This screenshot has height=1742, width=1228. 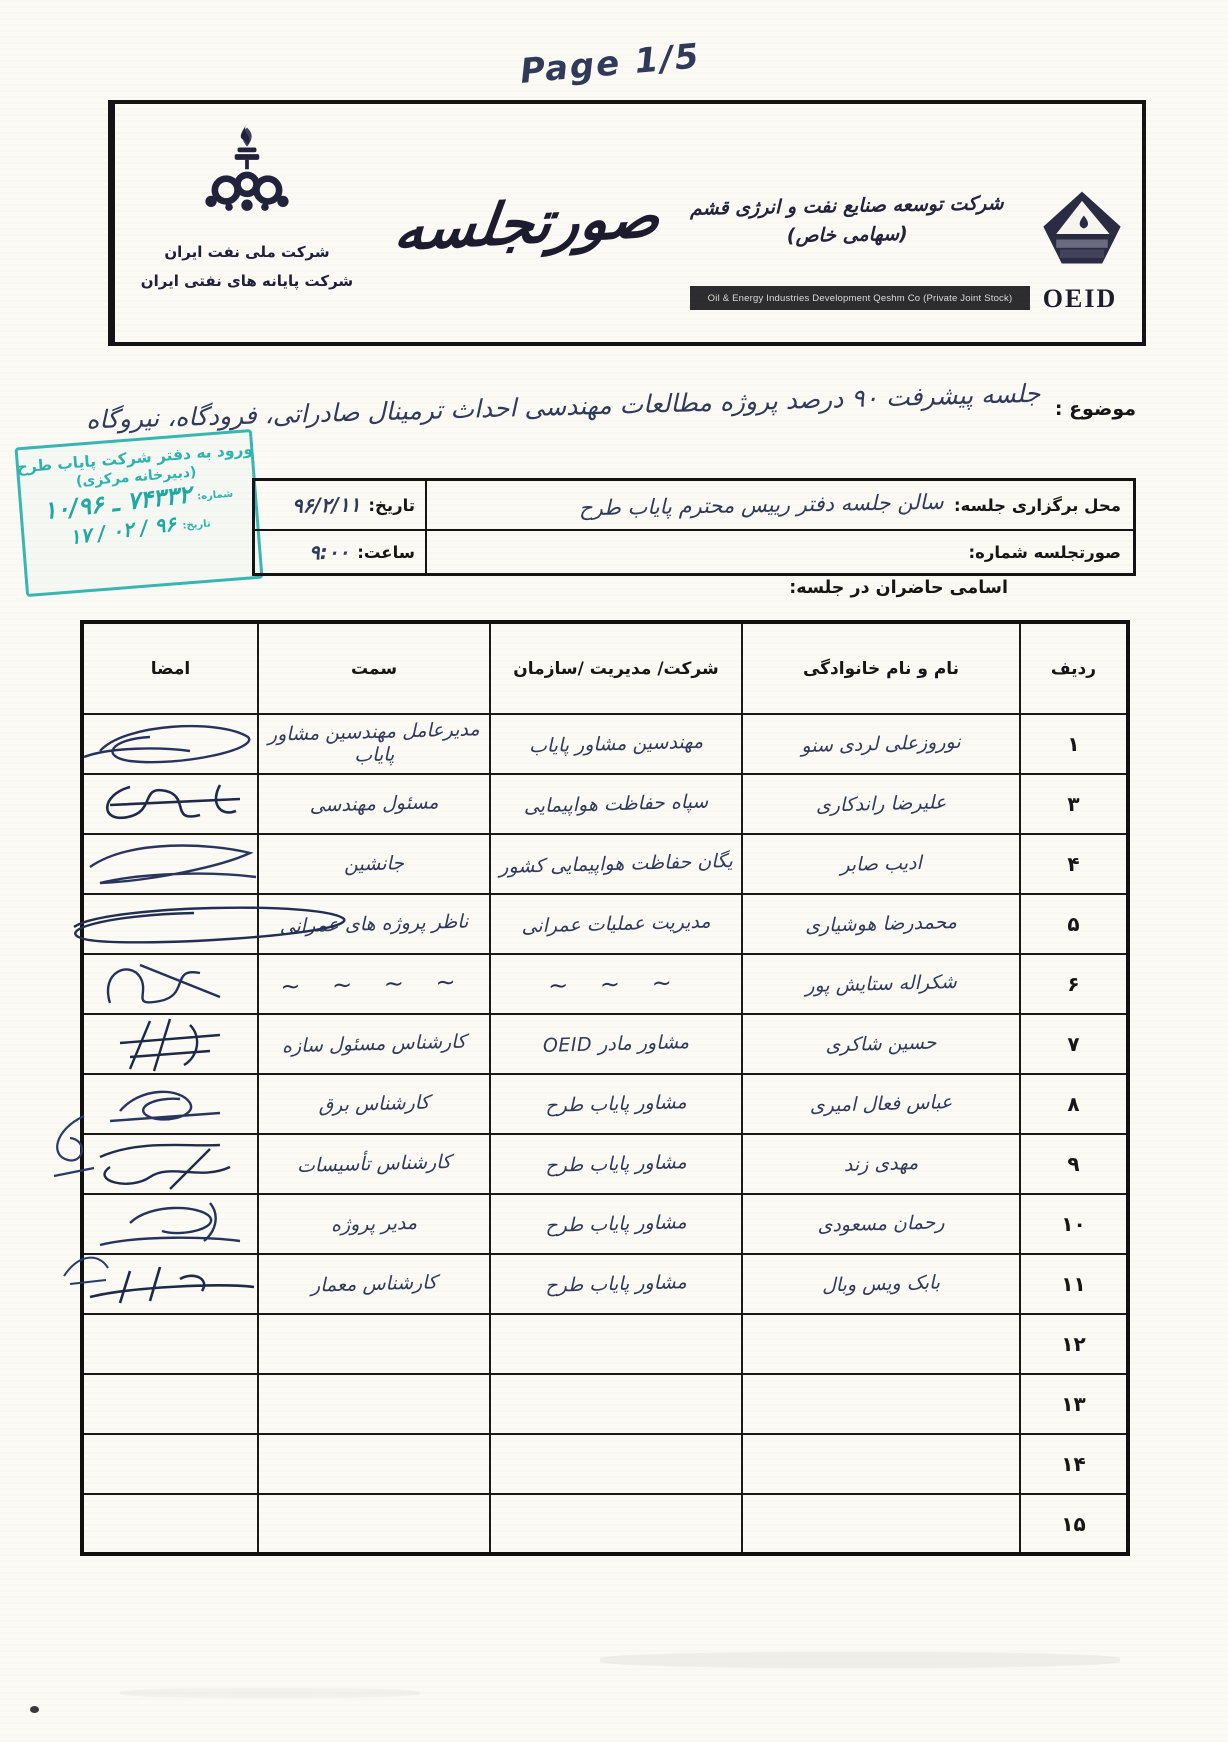 What do you see at coordinates (374, 1044) in the screenshot?
I see `attendee-position: کارشناس مسئول سازه` at bounding box center [374, 1044].